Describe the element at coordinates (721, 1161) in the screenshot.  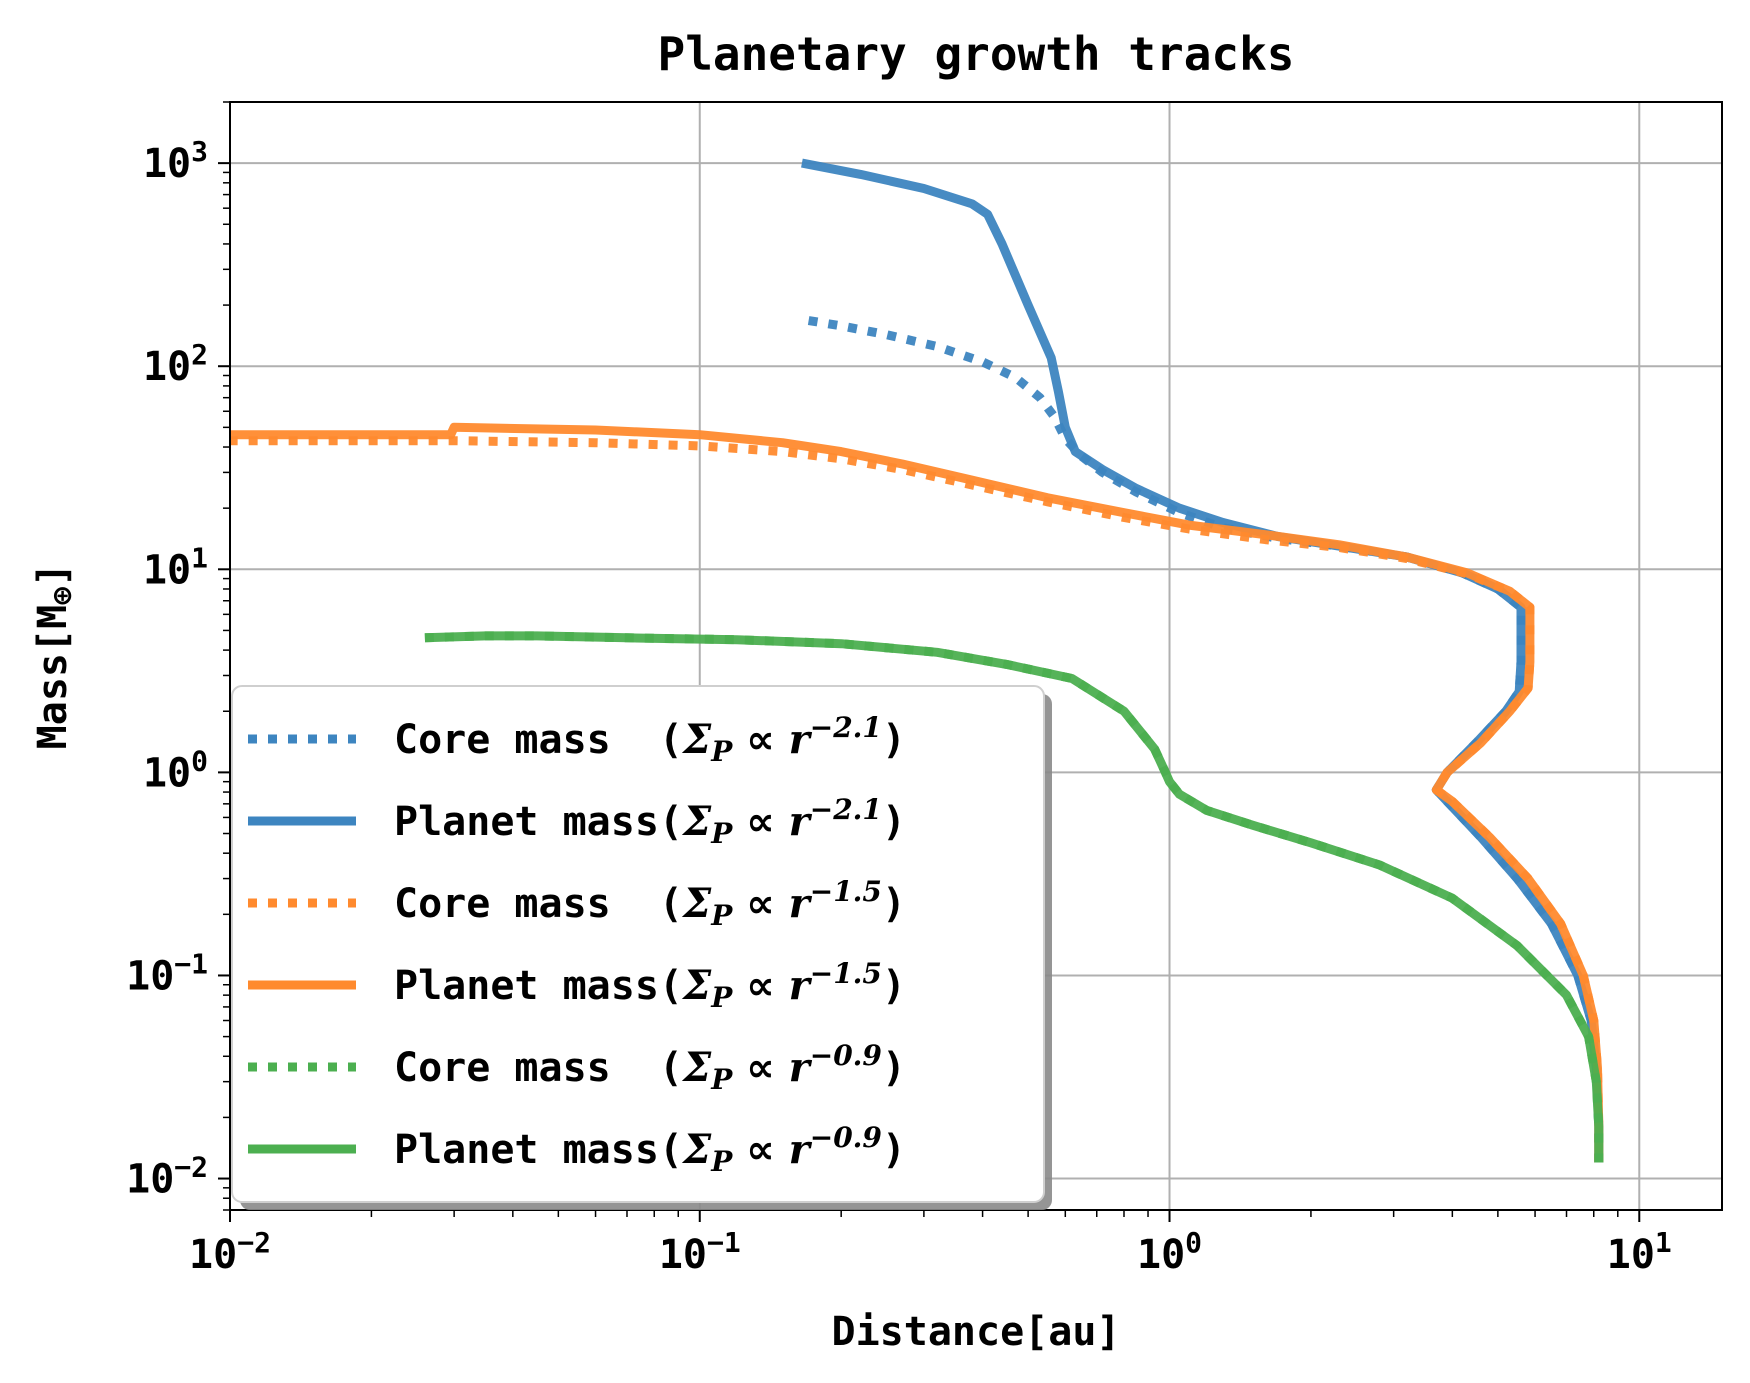
I see `legend-sub-6: P` at that location.